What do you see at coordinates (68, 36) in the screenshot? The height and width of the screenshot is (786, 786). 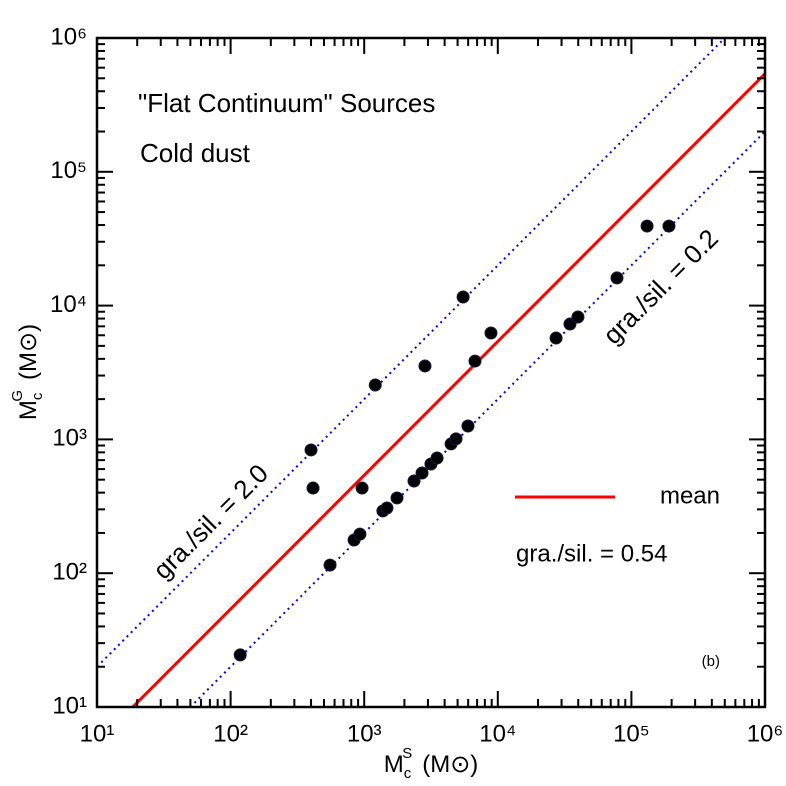 I see `y-tick-label: 10⁶` at bounding box center [68, 36].